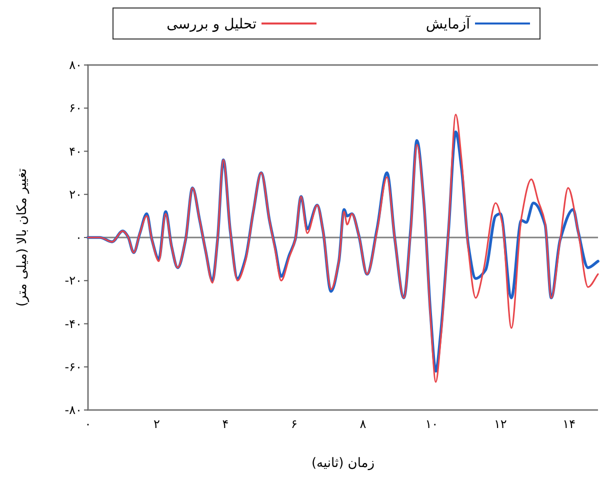 This screenshot has width=600, height=477. Describe the element at coordinates (88, 424) in the screenshot. I see `x-tick-label: ۰` at that location.